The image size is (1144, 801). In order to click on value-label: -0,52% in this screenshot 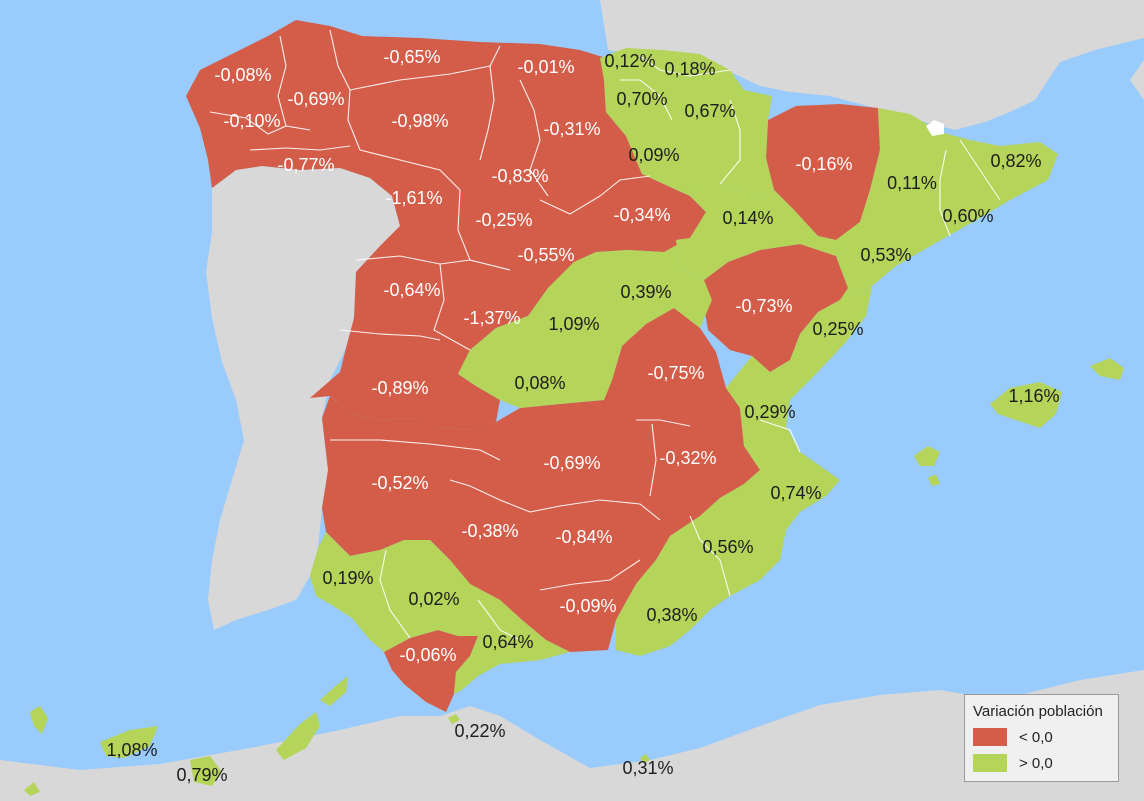, I will do `click(399, 483)`.